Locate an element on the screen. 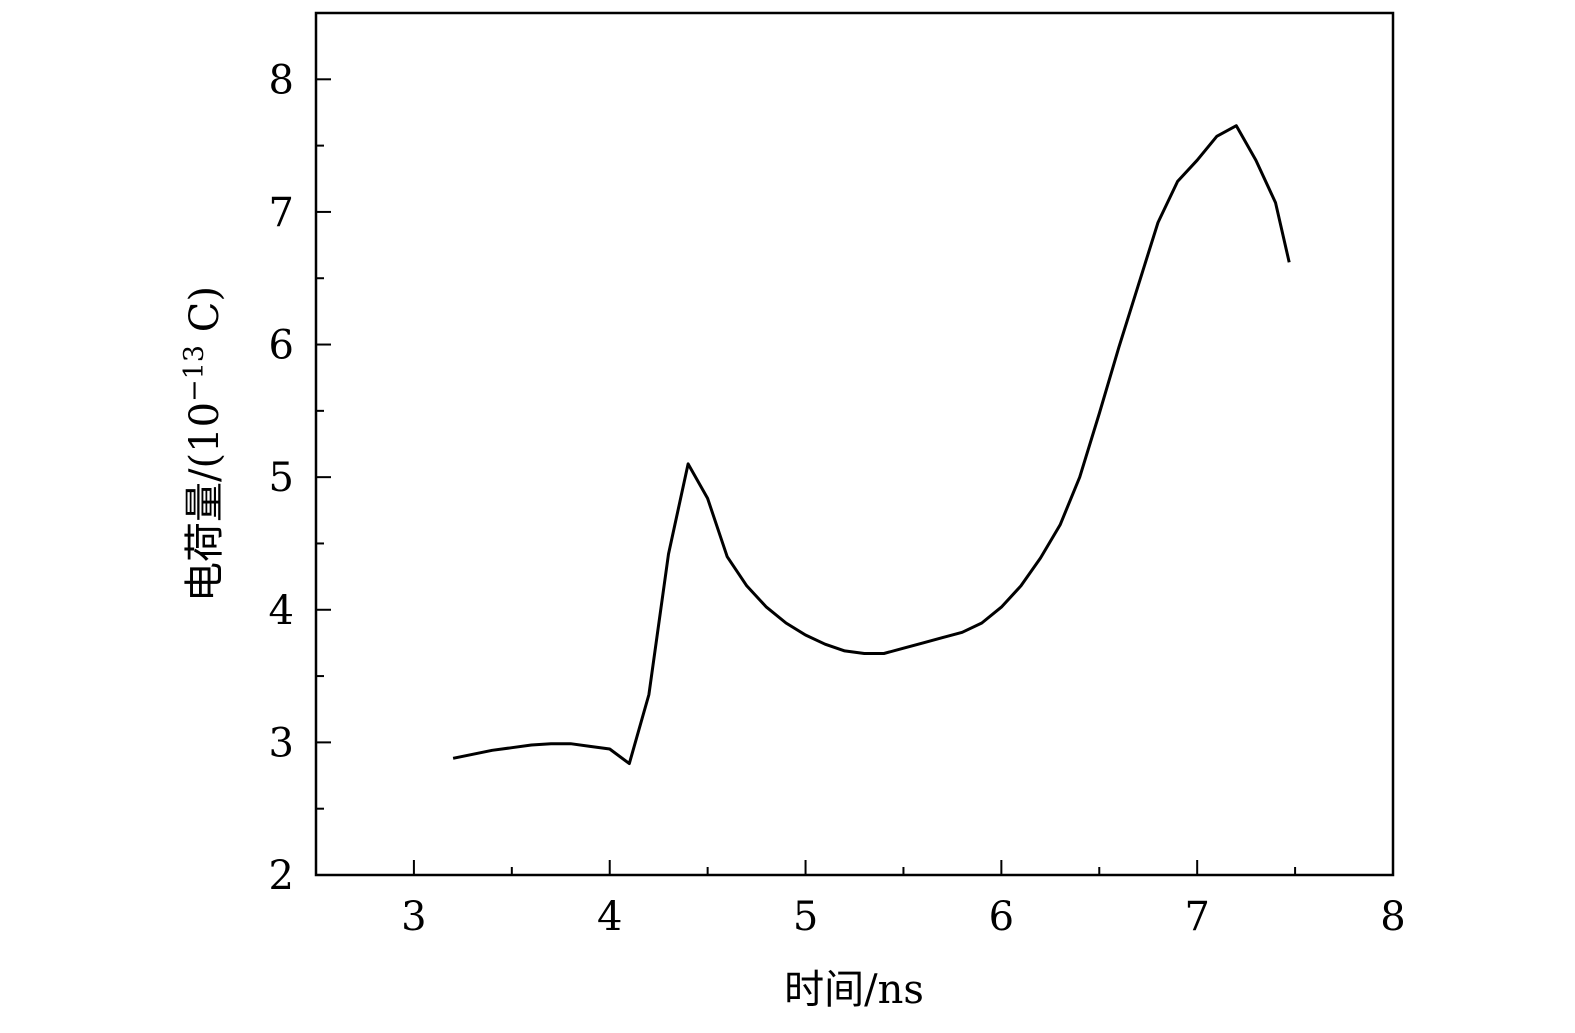 Image resolution: width=1575 pixels, height=1033 pixels. y-axis-tick-labels: 2 3 4 5 6 7 8 is located at coordinates (281, 478).